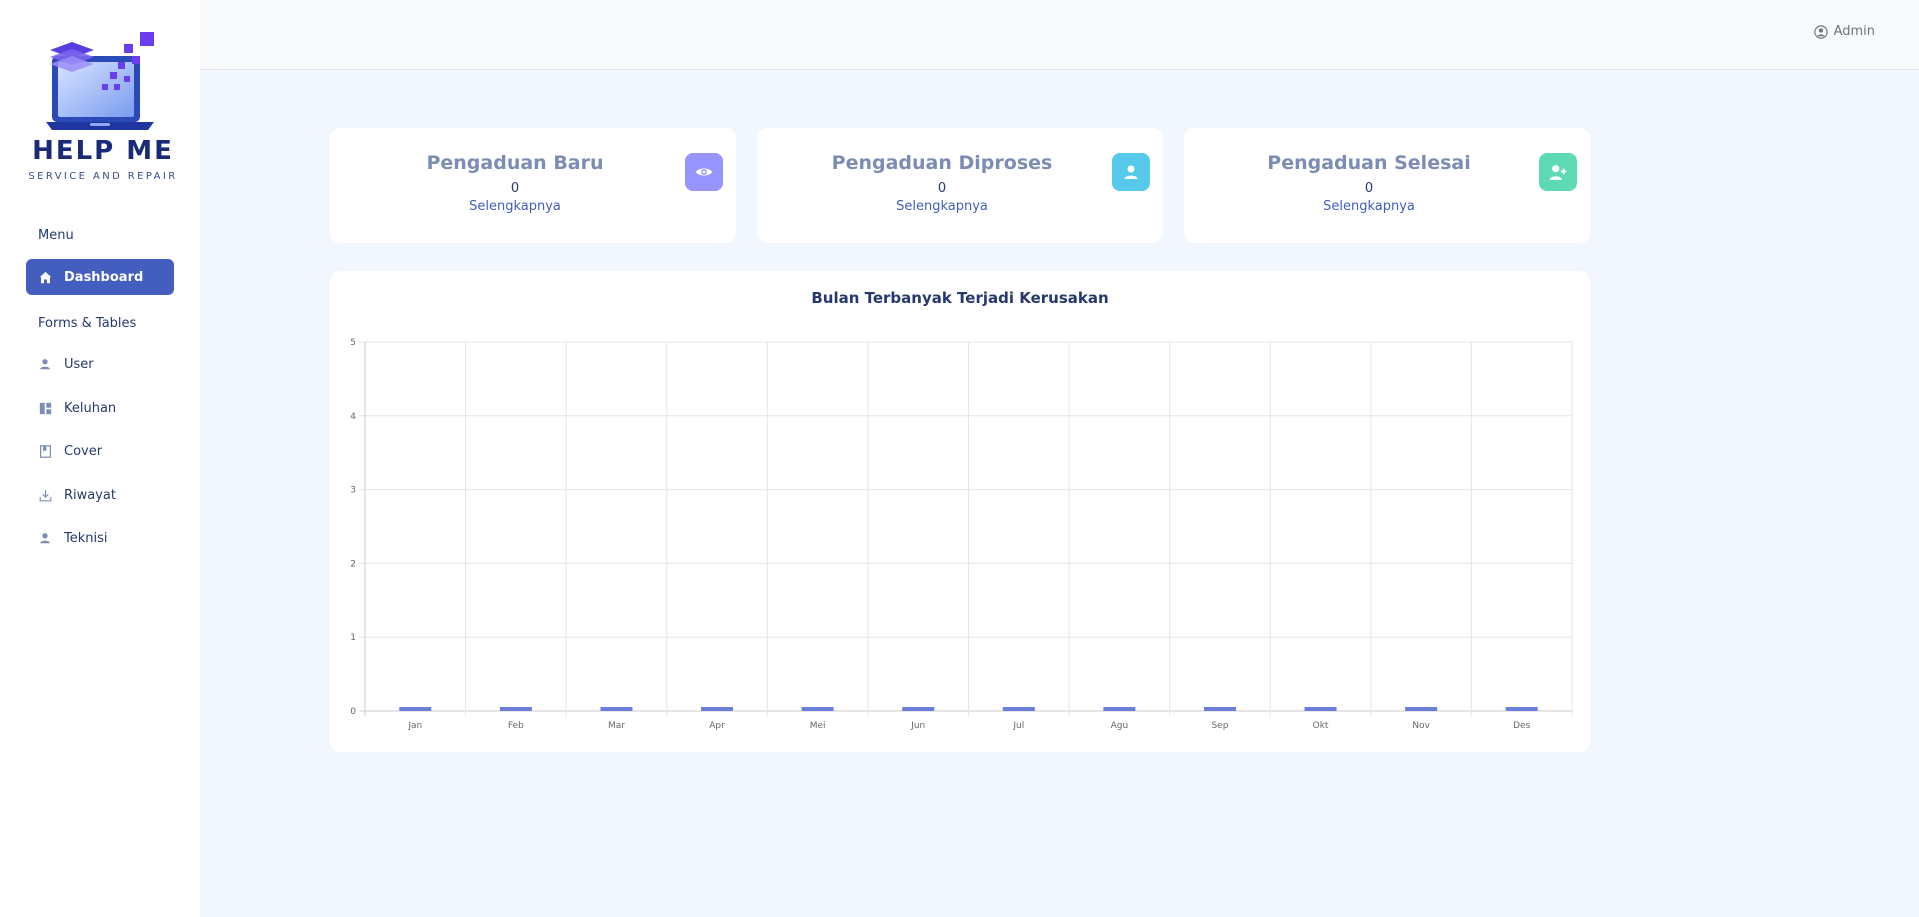  Describe the element at coordinates (353, 638) in the screenshot. I see `y-tick-label: 1` at that location.